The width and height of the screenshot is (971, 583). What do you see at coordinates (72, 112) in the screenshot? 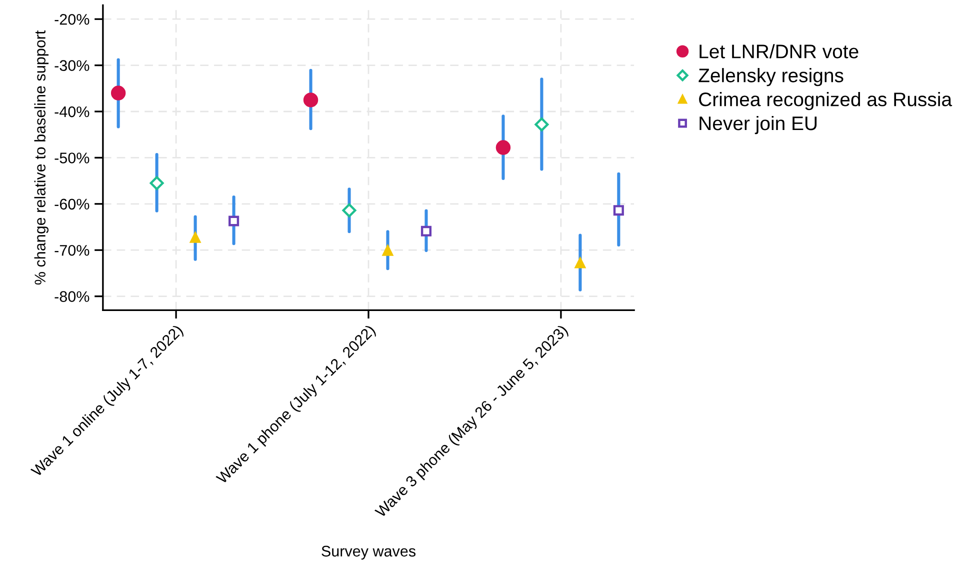
I see `y-tick-label: -40%` at bounding box center [72, 112].